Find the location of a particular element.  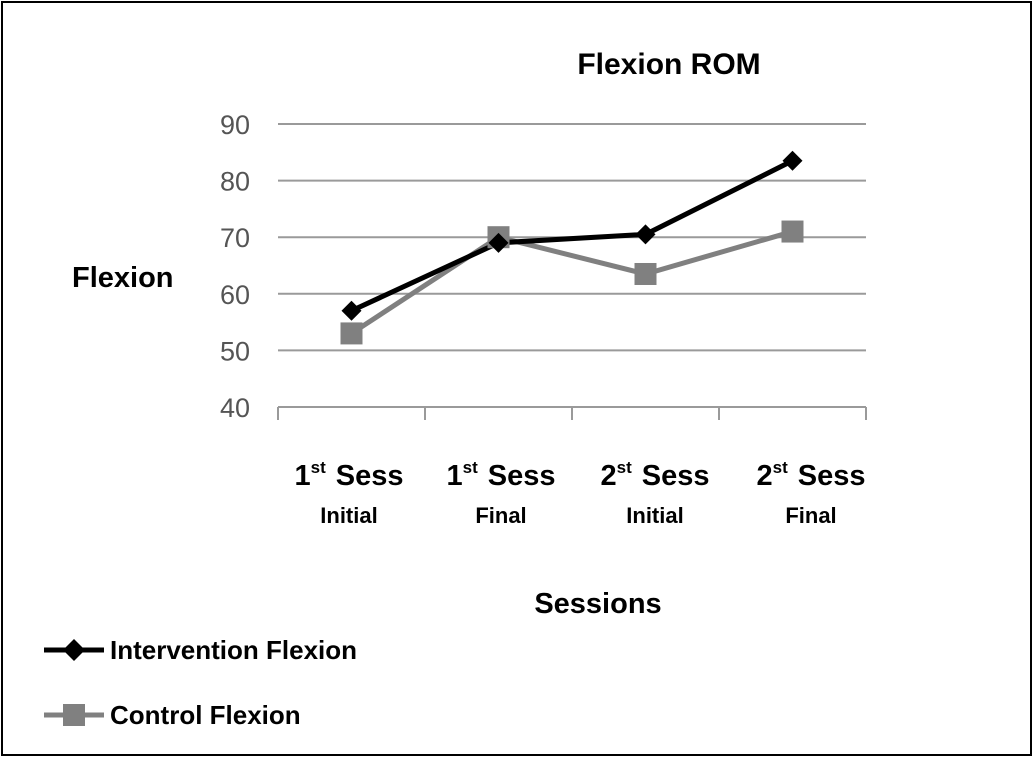

x-tick-label: 1st Sess Initial is located at coordinates (349, 493).